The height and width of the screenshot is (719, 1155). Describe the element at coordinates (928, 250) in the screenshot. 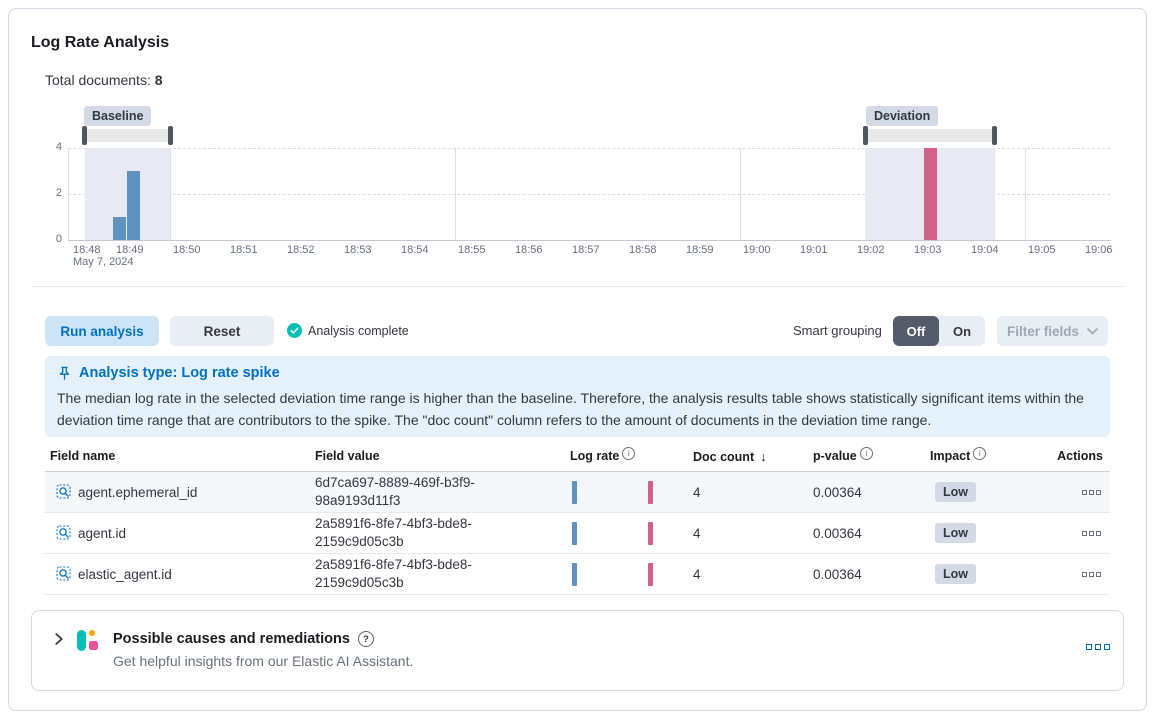

I see `x-axis-tick: 19:03` at that location.